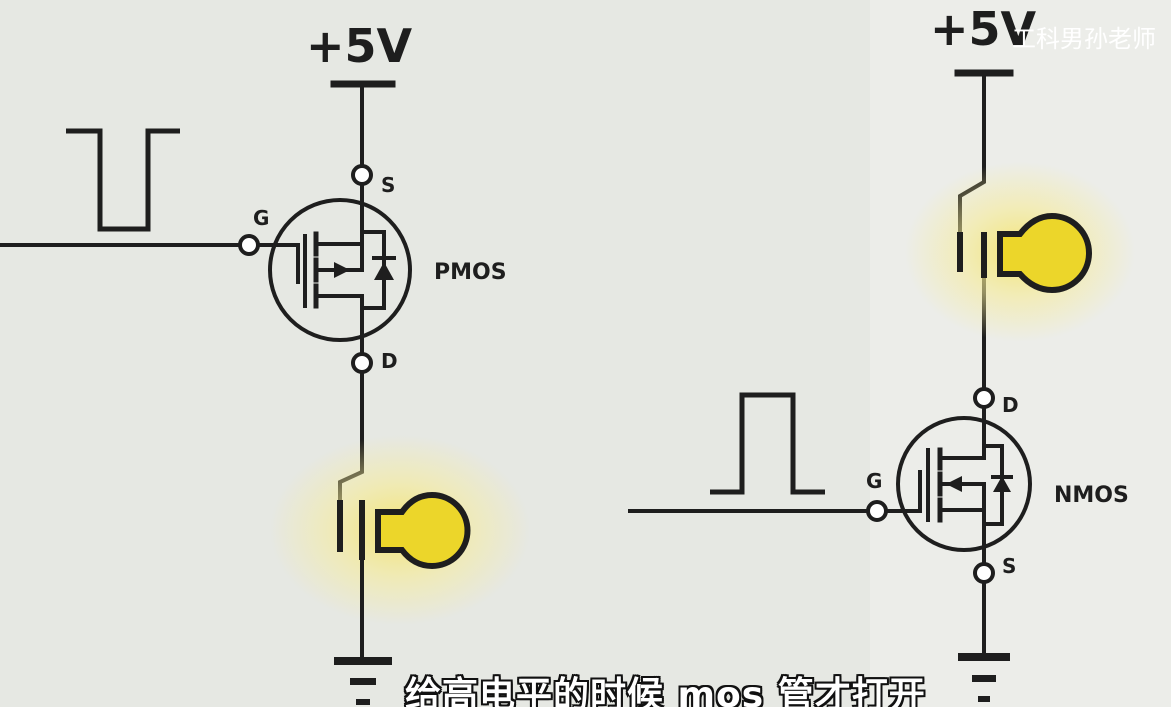  I want to click on watermark: 工科男孙老师, so click(1084, 39).